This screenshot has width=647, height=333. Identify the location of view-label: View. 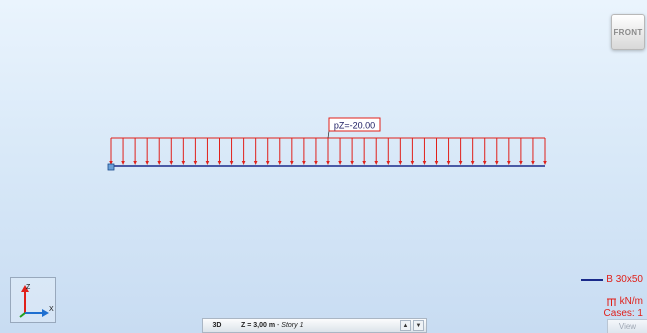
(627, 326).